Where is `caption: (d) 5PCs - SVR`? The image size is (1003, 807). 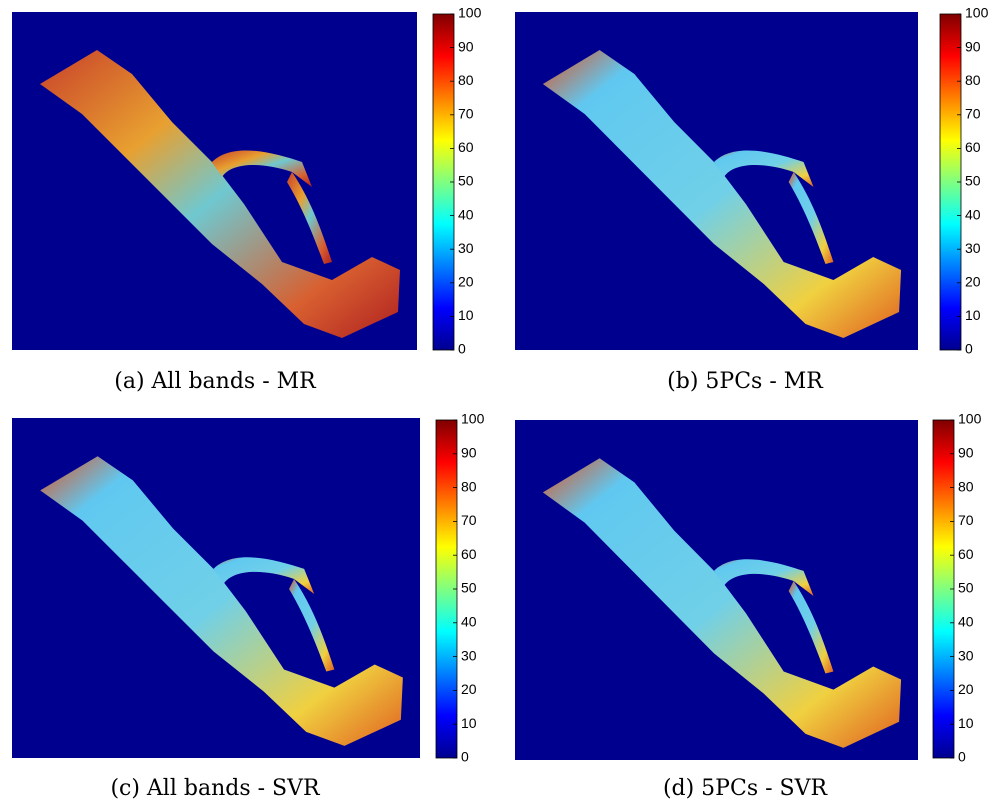
caption: (d) 5PCs - SVR is located at coordinates (746, 788).